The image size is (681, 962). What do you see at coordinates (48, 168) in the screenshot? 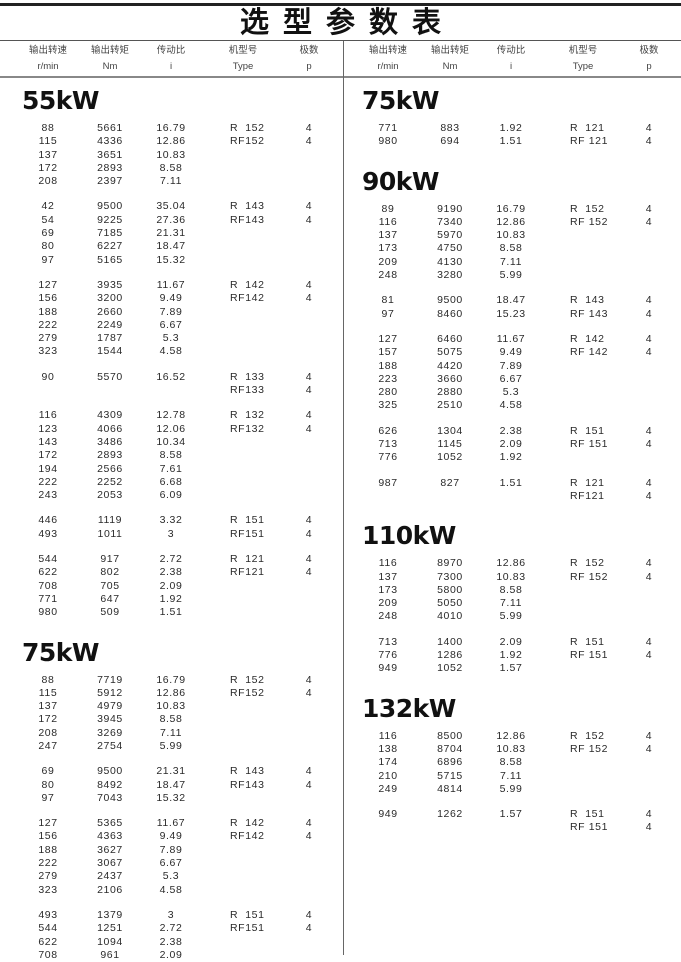
I see `output-speed-cell: 172` at bounding box center [48, 168].